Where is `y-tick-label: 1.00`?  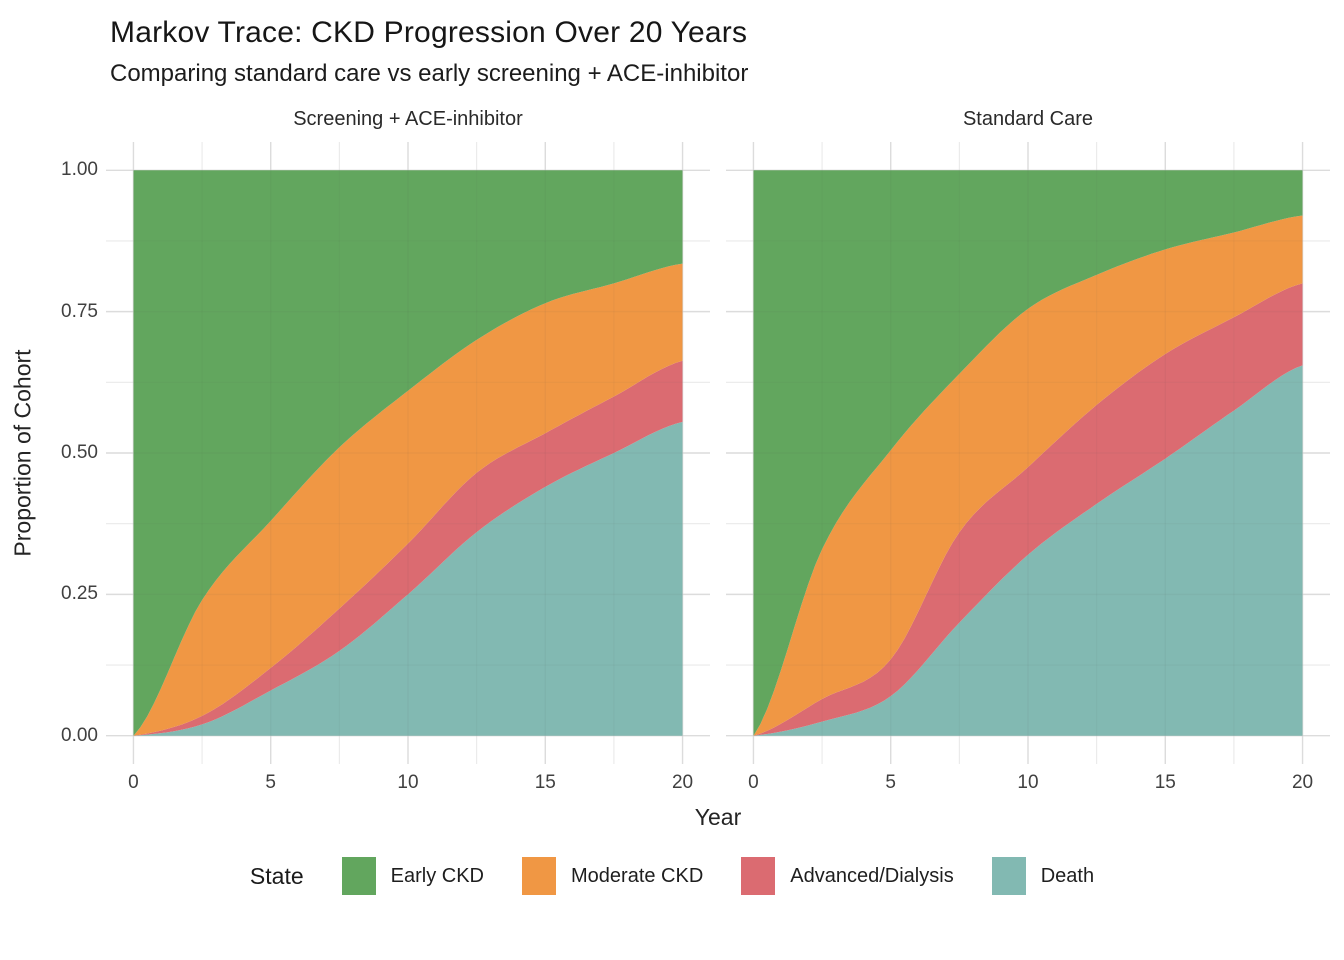 y-tick-label: 1.00 is located at coordinates (79, 170).